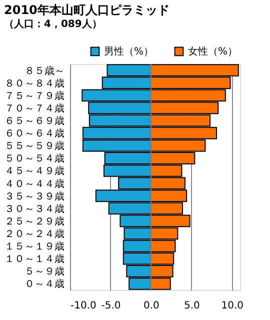  I want to click on y-tick-label: ３５～３９歳, so click(34, 196).